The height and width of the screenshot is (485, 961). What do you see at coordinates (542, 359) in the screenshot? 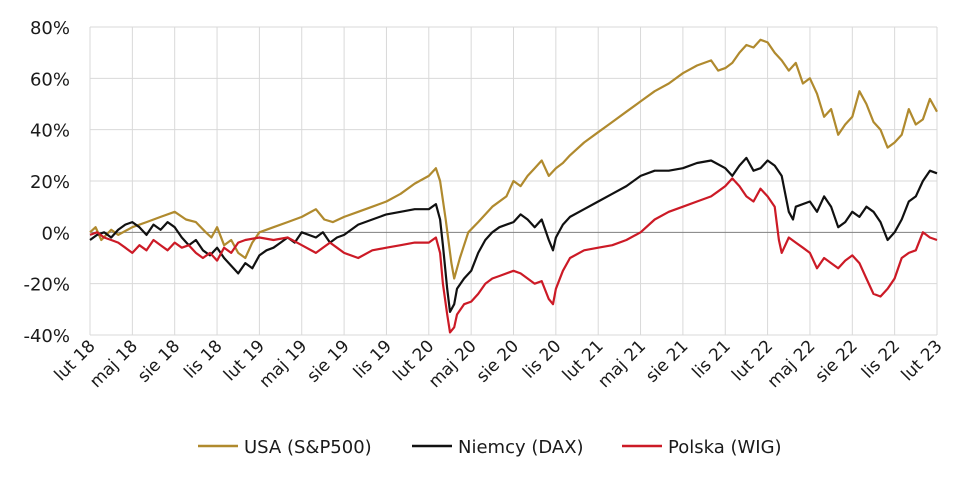
I see `x-tick-label: lis 20` at bounding box center [542, 359].